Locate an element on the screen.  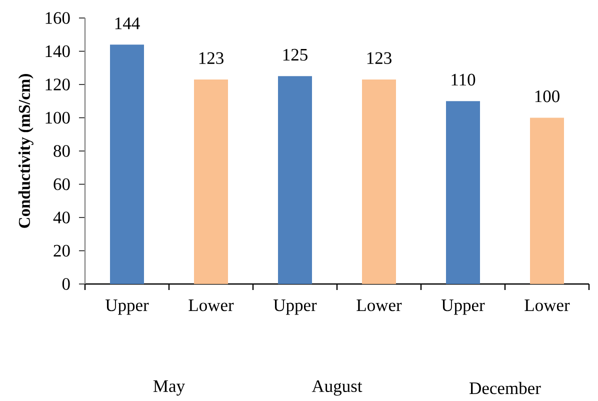
y-axis-title: Conductivity (mS/cm) is located at coordinates (26, 151).